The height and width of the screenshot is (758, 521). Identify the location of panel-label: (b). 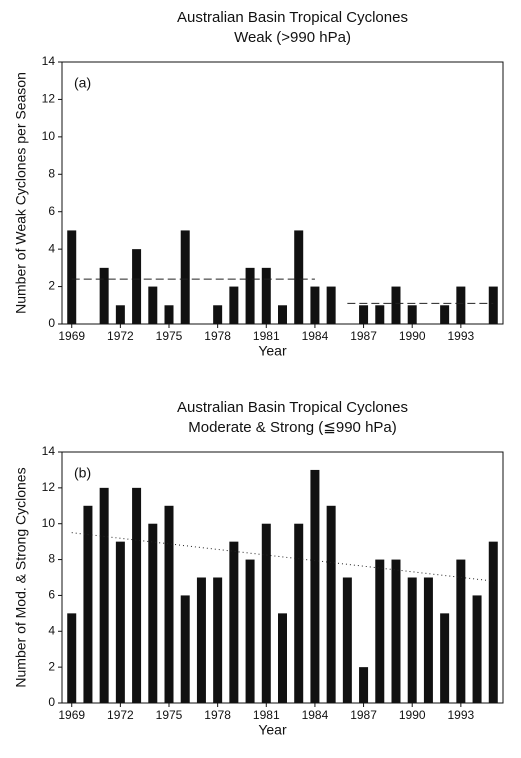
(82, 473).